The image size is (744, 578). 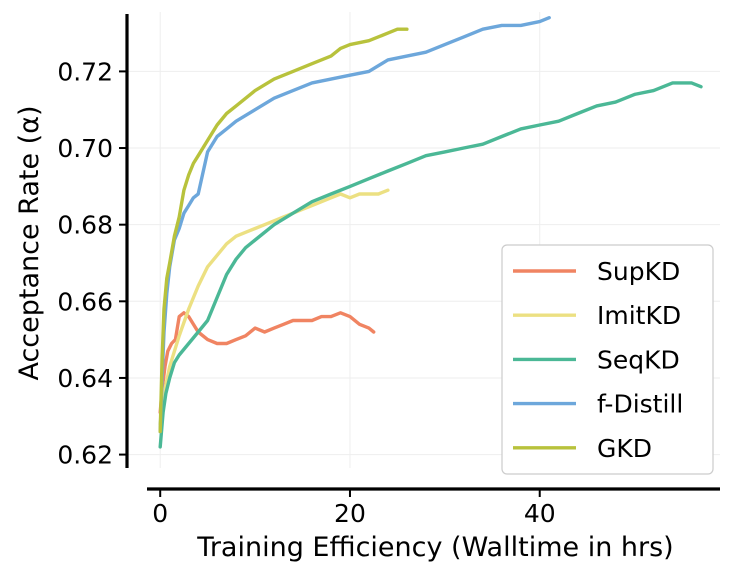 I want to click on y-tick-label: 0.68, so click(x=85, y=225).